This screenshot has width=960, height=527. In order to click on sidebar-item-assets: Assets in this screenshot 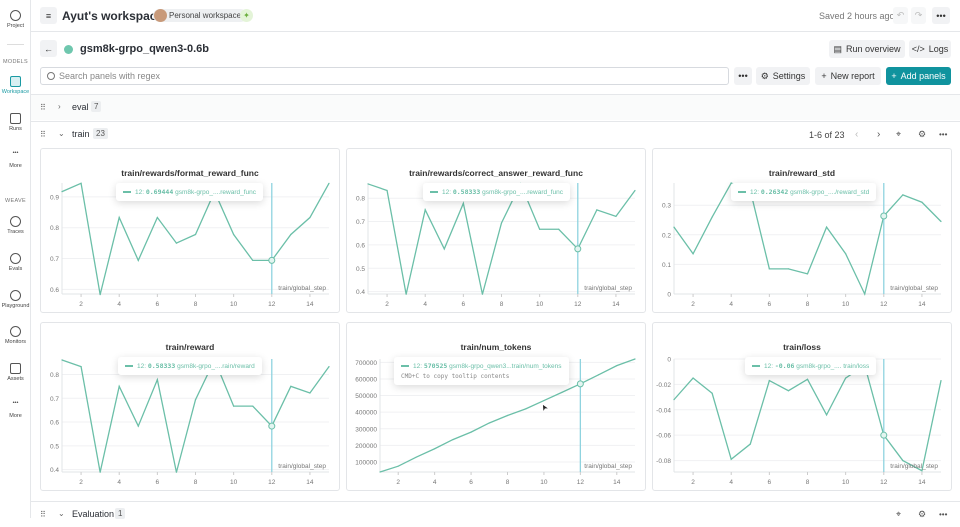, I will do `click(15, 372)`.